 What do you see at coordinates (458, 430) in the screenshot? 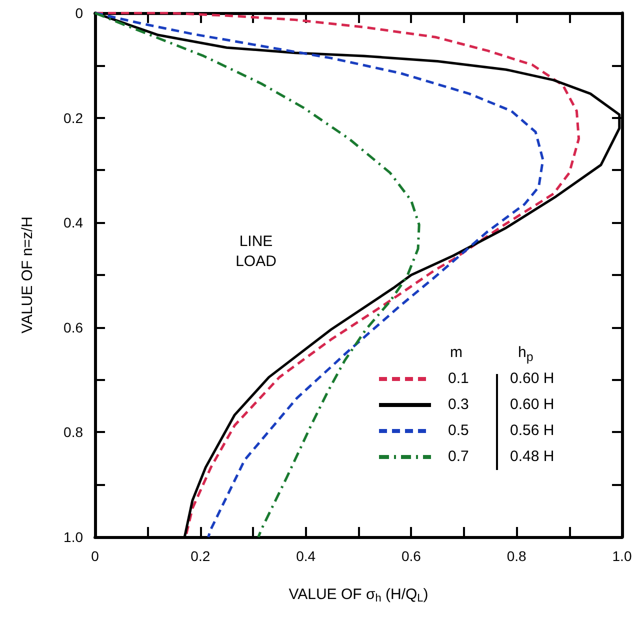
I see `legend-label: 0.5` at bounding box center [458, 430].